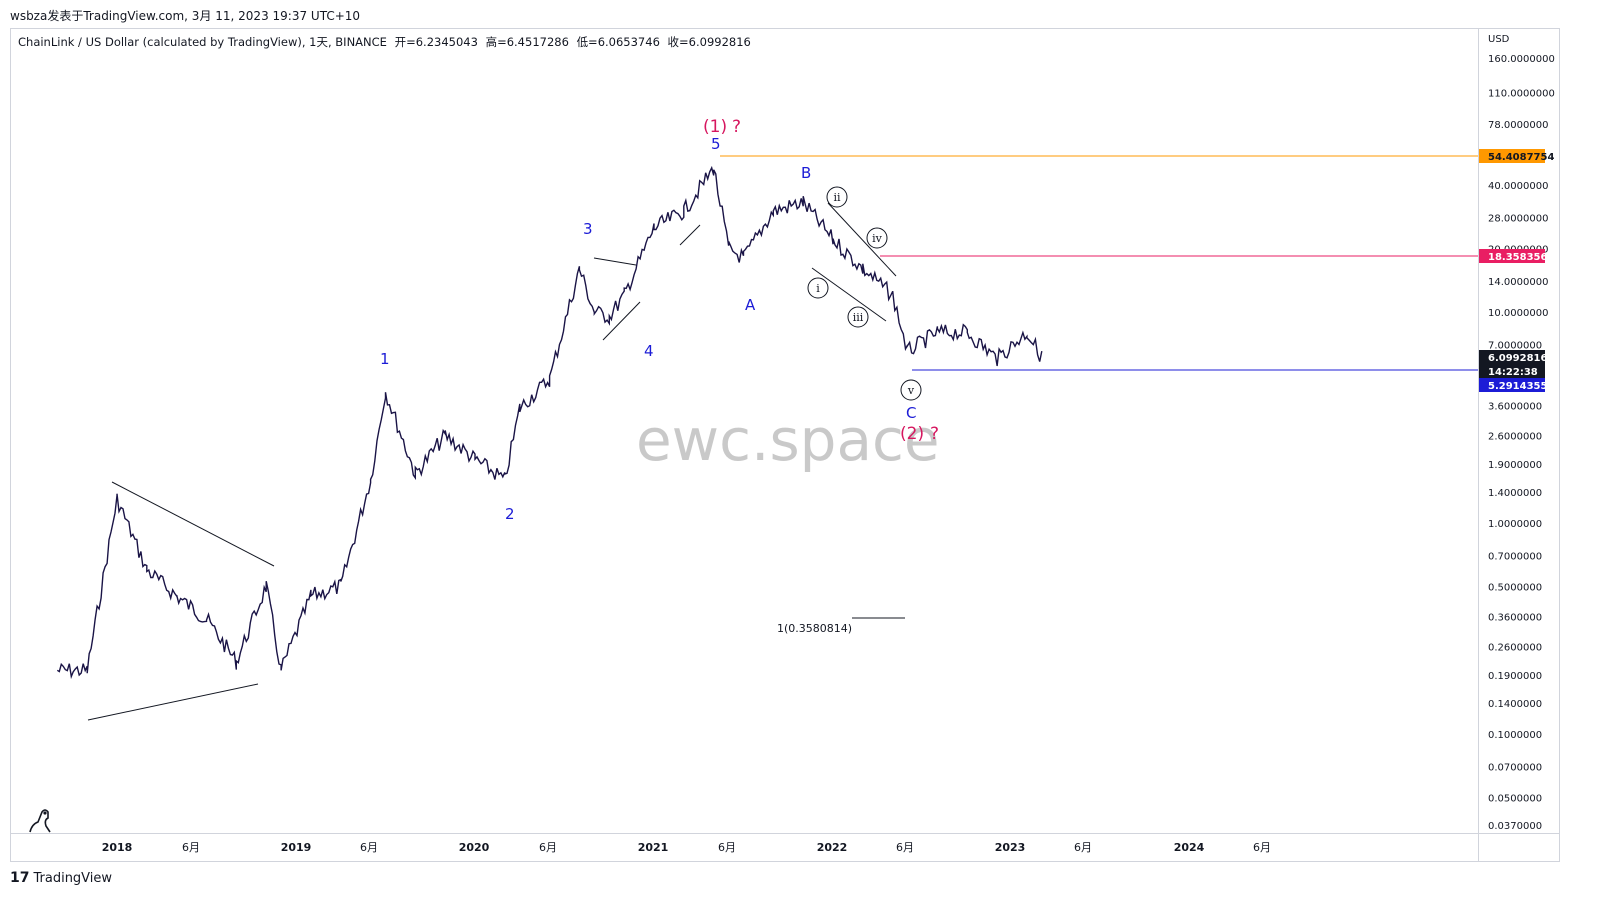 The height and width of the screenshot is (916, 1603). I want to click on wave-label-iv: iv, so click(877, 238).